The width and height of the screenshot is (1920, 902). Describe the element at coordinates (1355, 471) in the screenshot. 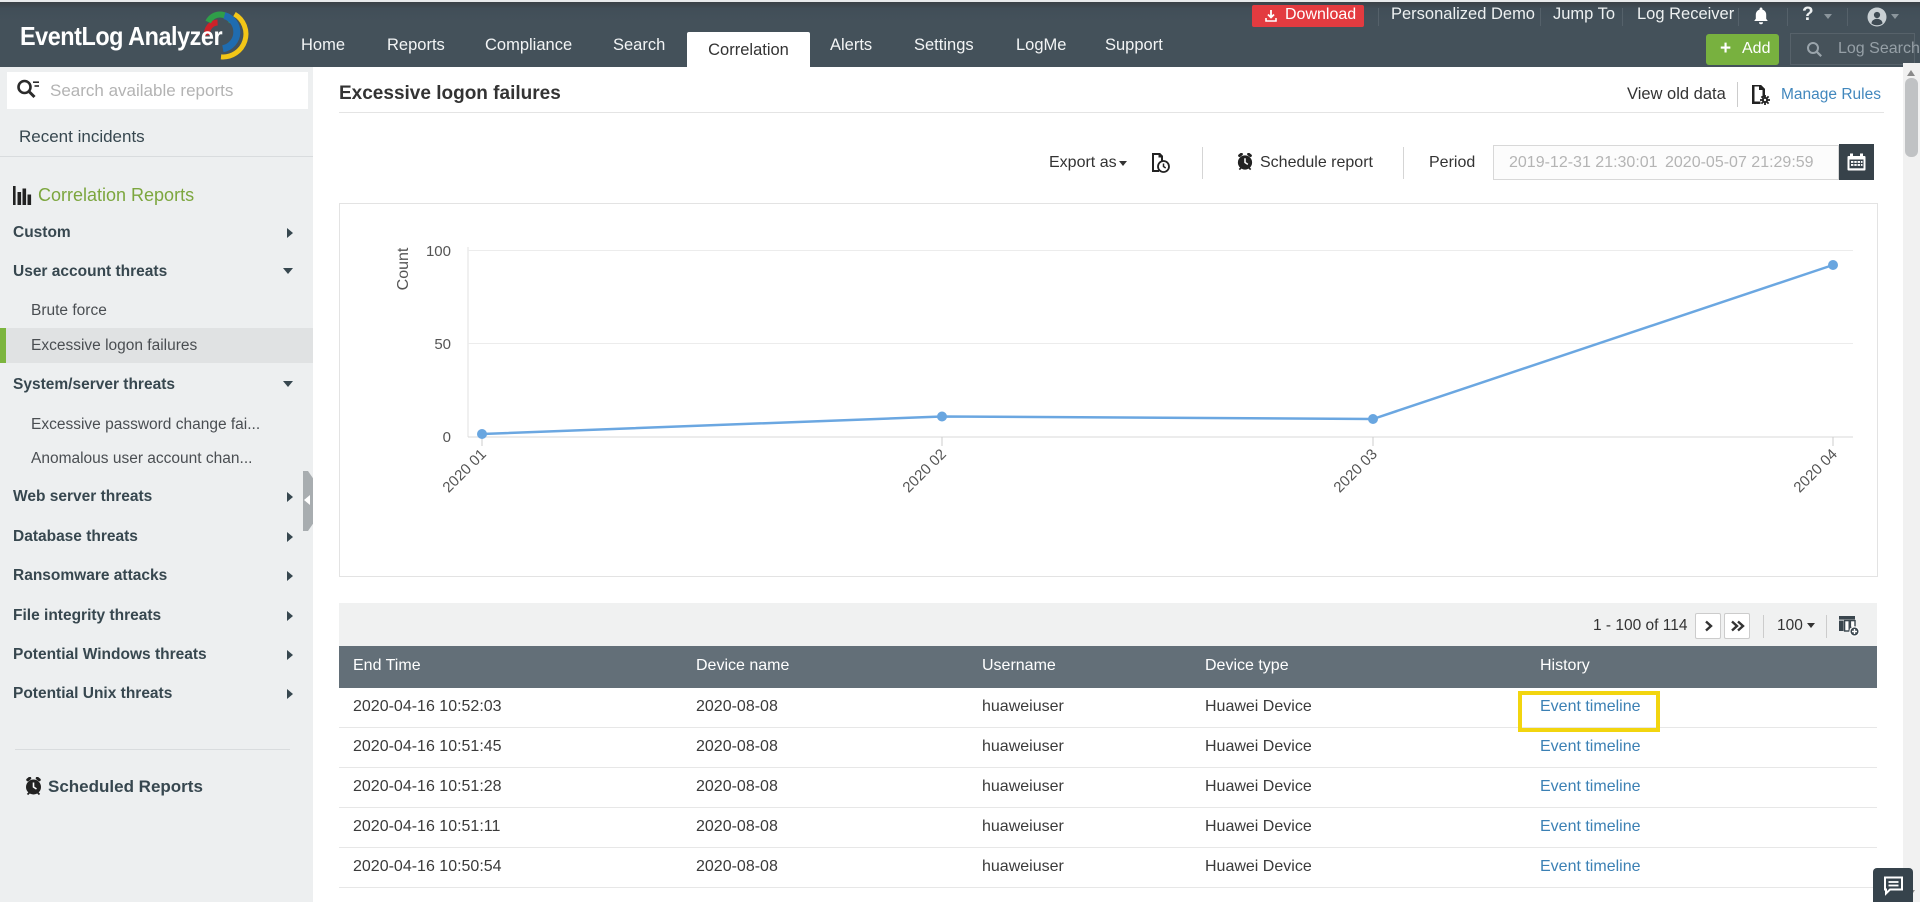

I see `svg-text: 2020 03` at that location.